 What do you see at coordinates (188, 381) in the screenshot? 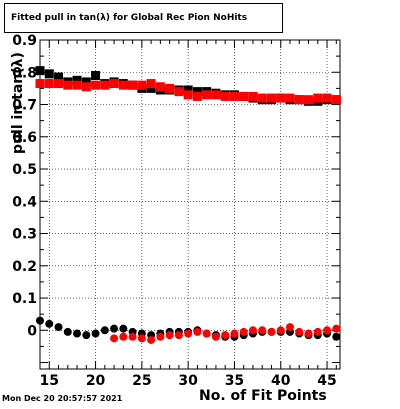
I see `x-tick-label: 30` at bounding box center [188, 381].